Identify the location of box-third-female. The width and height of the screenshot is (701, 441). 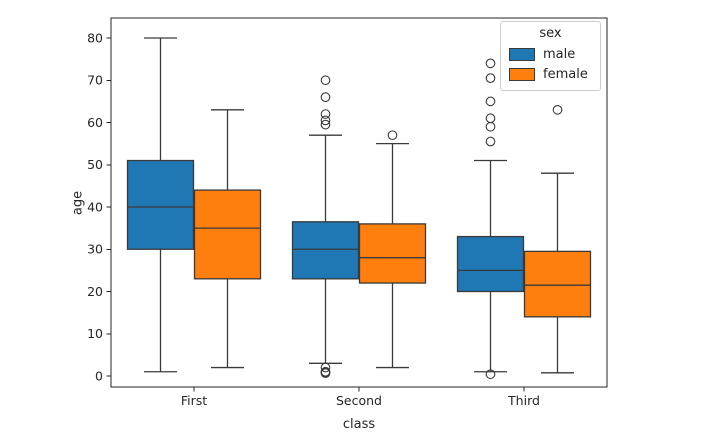
(557, 239).